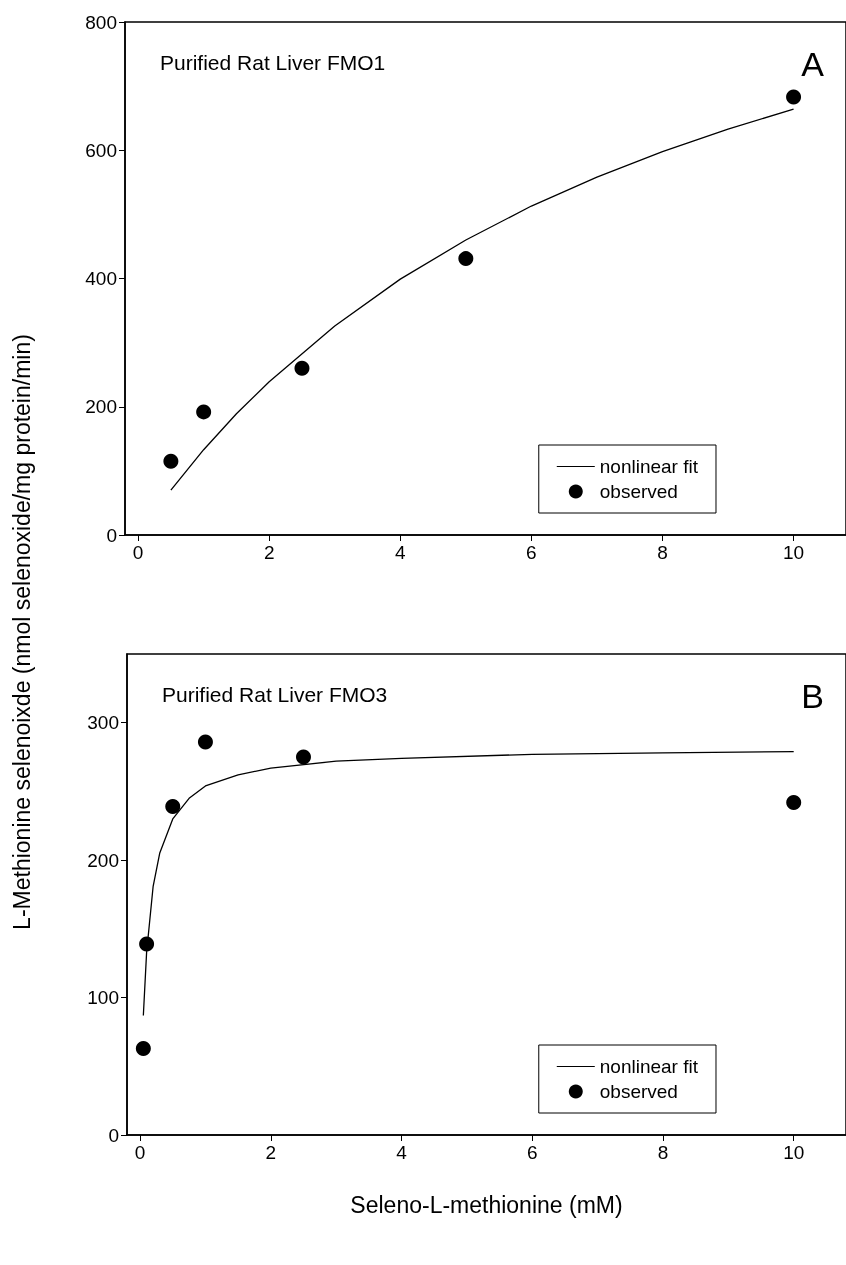 The image size is (846, 1265). What do you see at coordinates (813, 696) in the screenshot?
I see `annotation: B` at bounding box center [813, 696].